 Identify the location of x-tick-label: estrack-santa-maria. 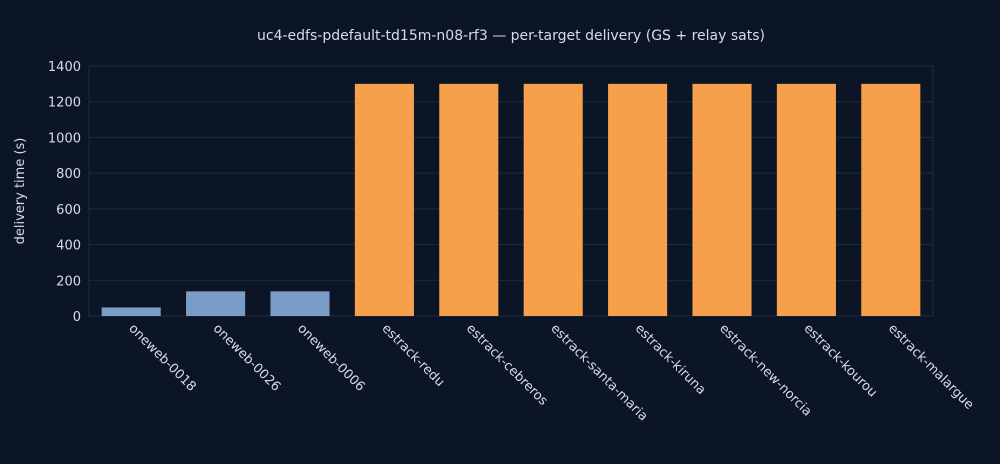
(598, 372).